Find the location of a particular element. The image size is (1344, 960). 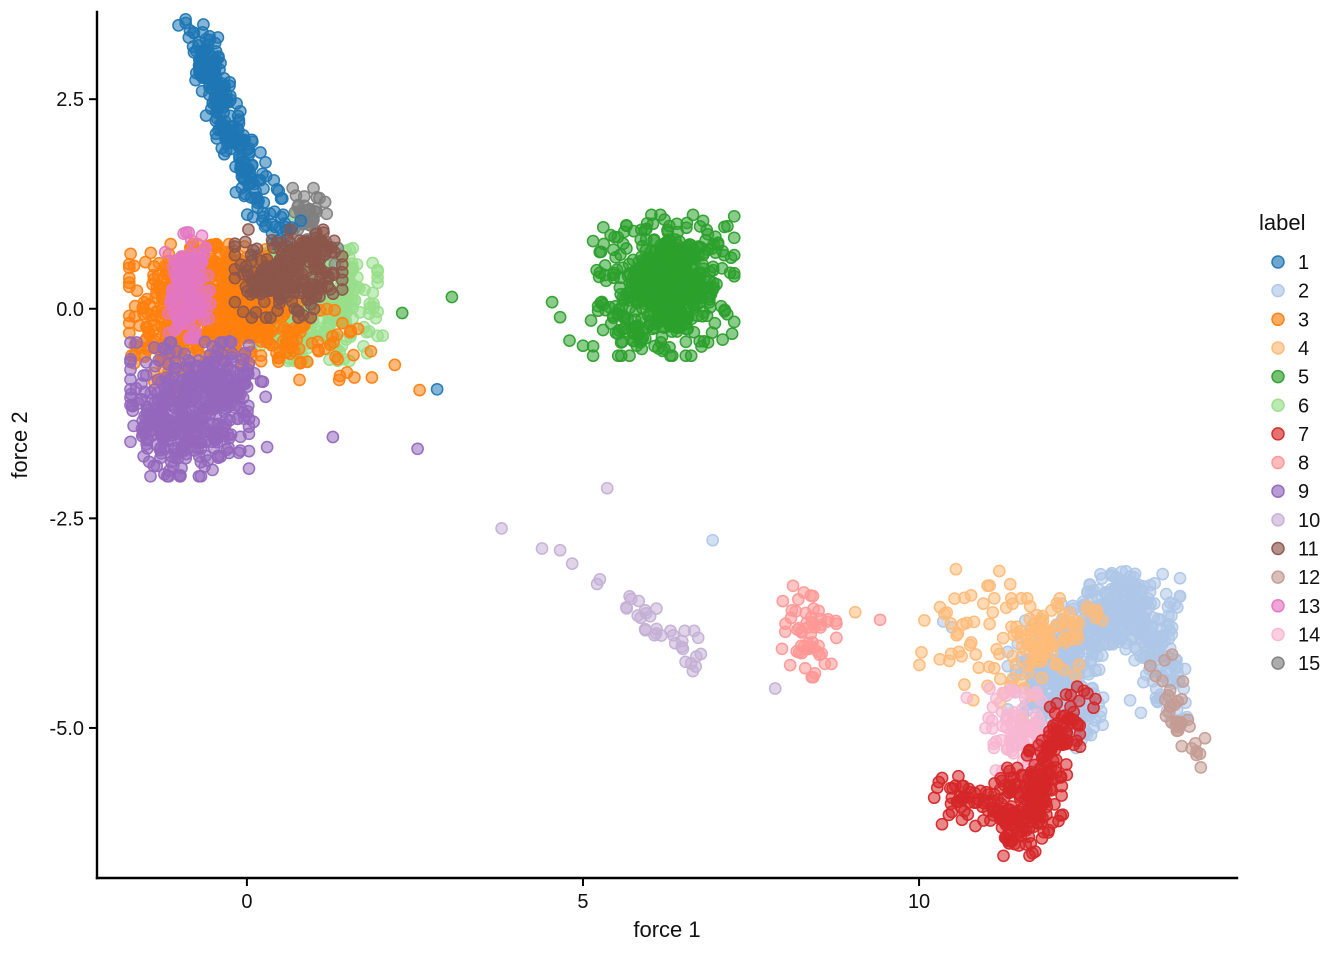

x-axis-title: force 1 is located at coordinates (666, 929).